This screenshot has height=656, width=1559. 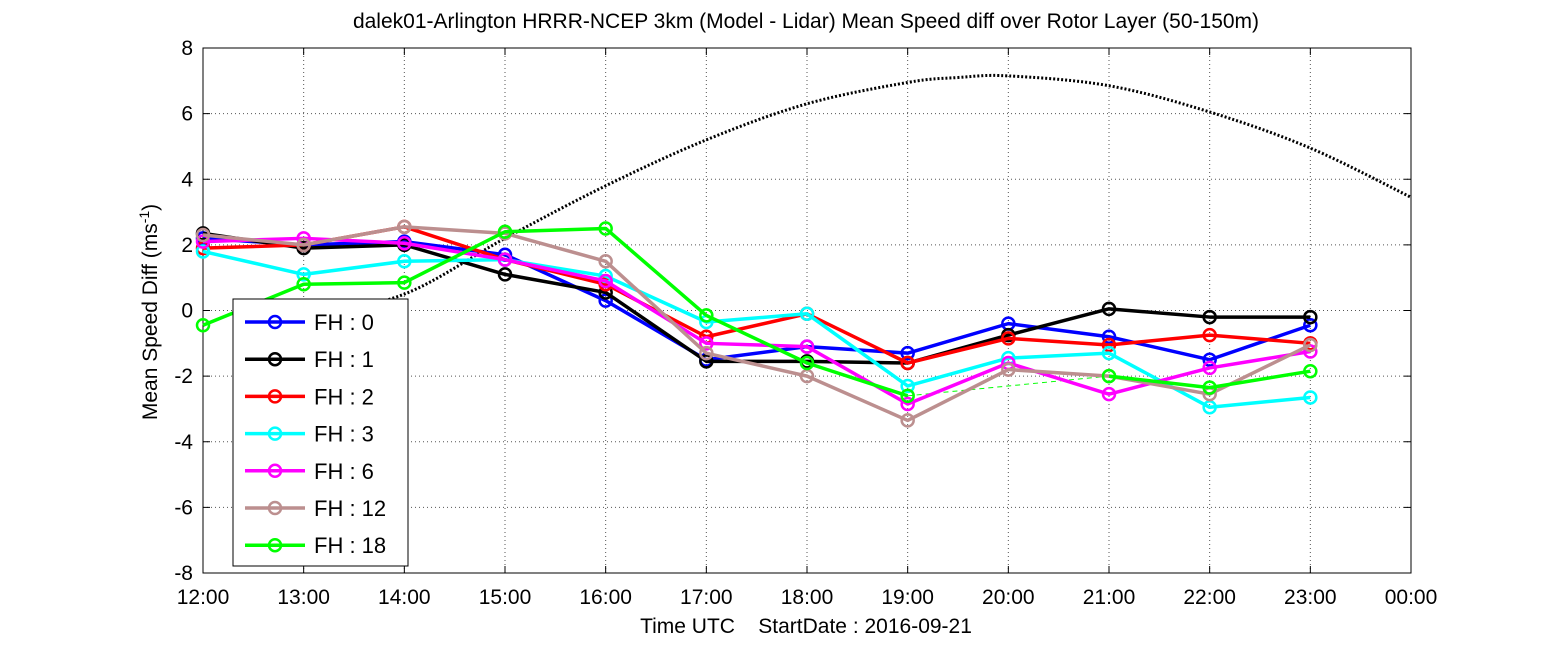 I want to click on x-tick-label: 12:00, so click(x=203, y=597).